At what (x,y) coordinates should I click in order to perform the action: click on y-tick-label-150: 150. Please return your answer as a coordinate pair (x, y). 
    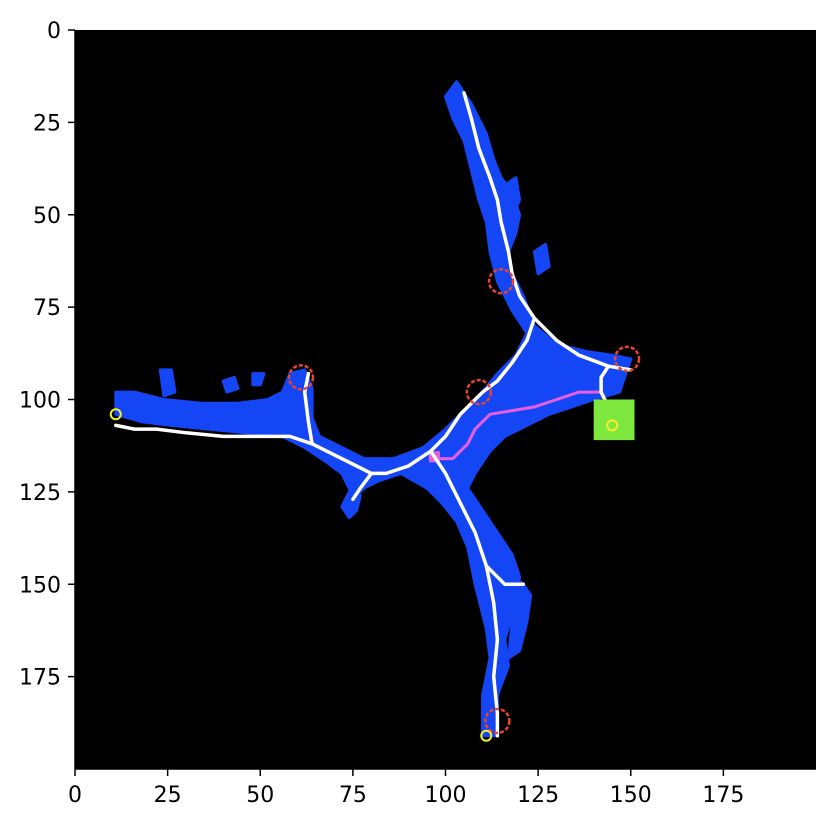
    Looking at the image, I should click on (40, 585).